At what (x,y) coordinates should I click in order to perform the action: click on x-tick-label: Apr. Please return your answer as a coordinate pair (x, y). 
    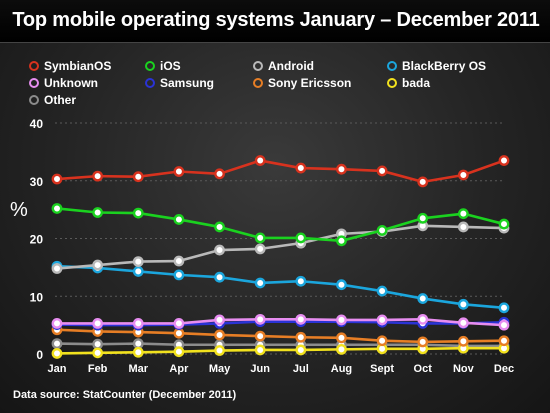
    Looking at the image, I should click on (179, 369).